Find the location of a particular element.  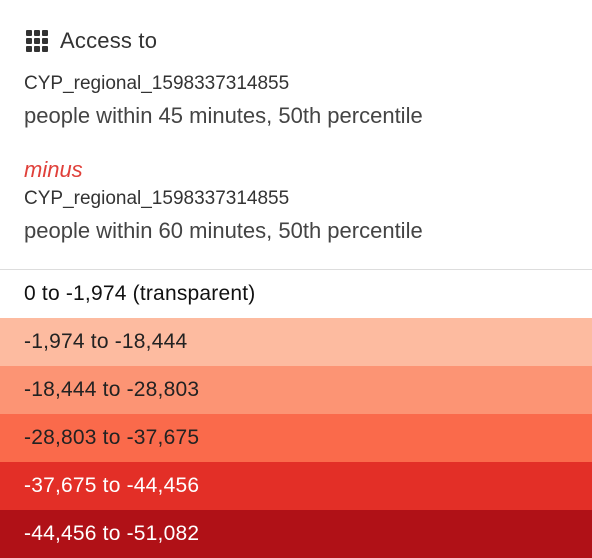

legend-row: -37,675 to -44,456 is located at coordinates (296, 486).